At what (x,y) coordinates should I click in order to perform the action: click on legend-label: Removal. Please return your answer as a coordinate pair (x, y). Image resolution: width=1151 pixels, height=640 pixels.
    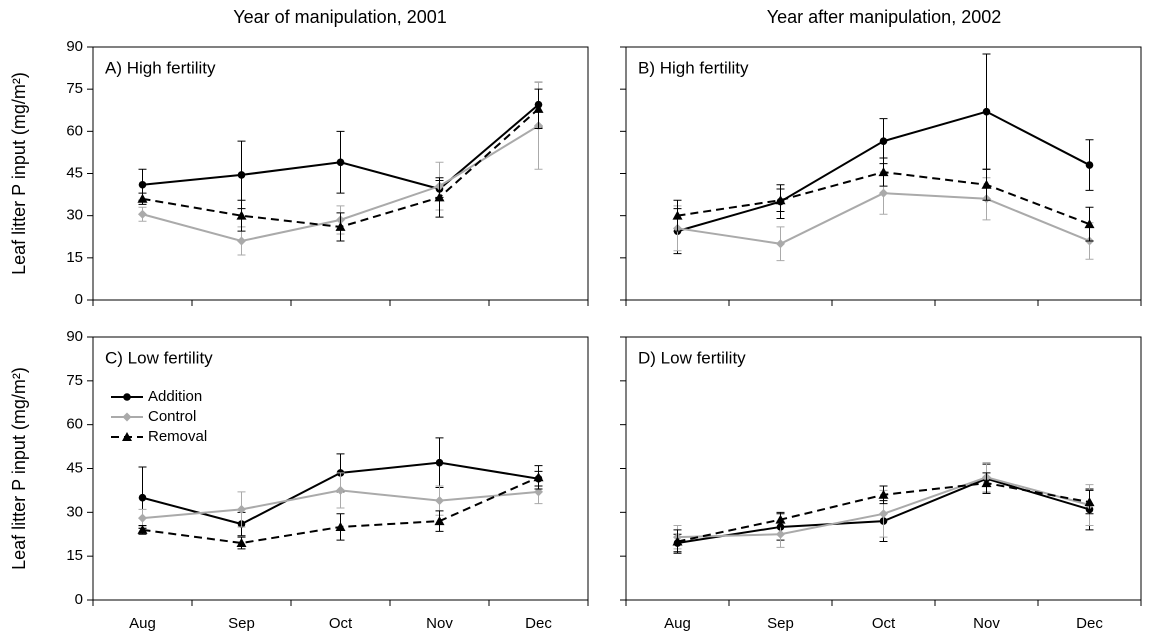
    Looking at the image, I should click on (177, 436).